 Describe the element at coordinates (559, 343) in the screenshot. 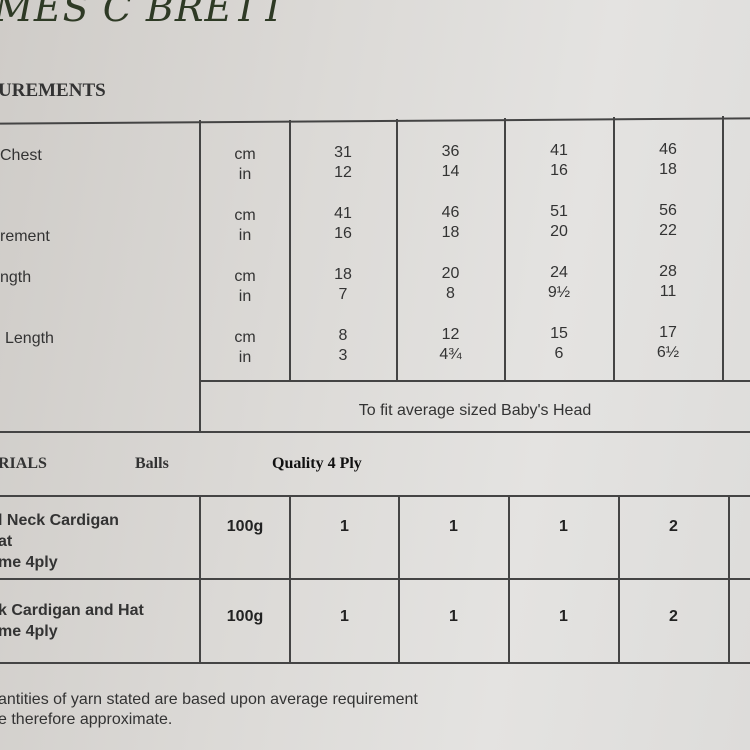

I see `measurement-value: 15 6` at that location.